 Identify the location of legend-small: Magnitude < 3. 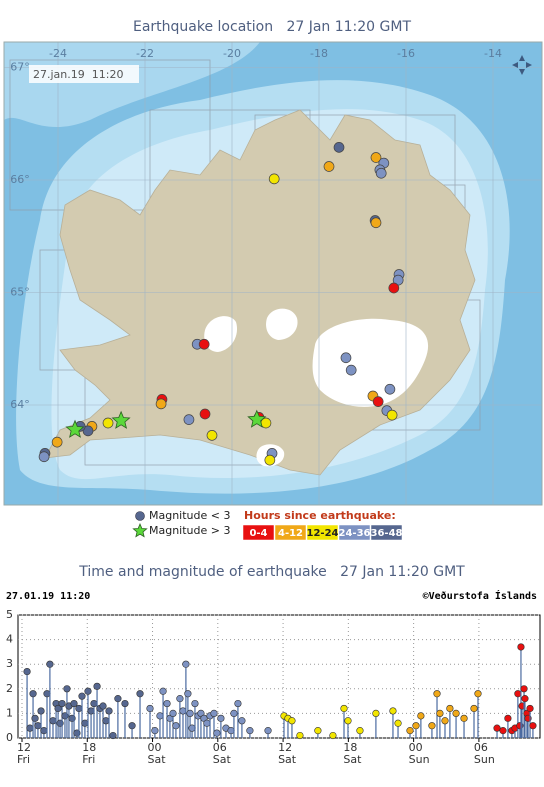
(190, 515).